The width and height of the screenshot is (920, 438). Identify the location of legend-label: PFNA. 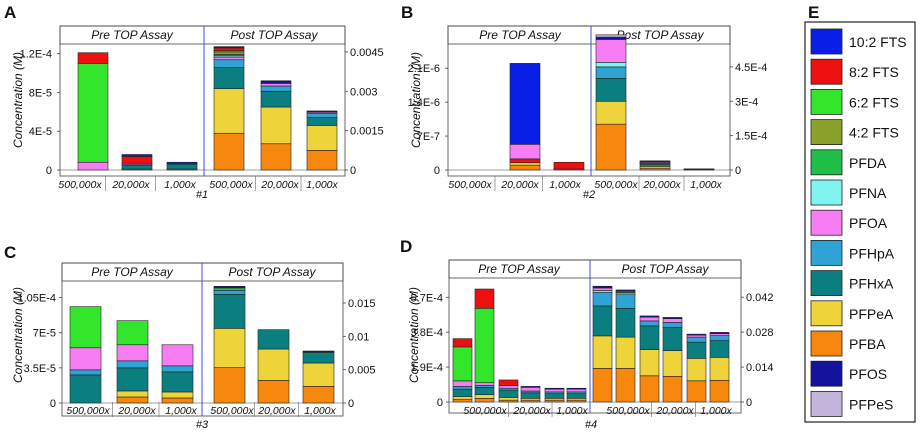
(868, 193).